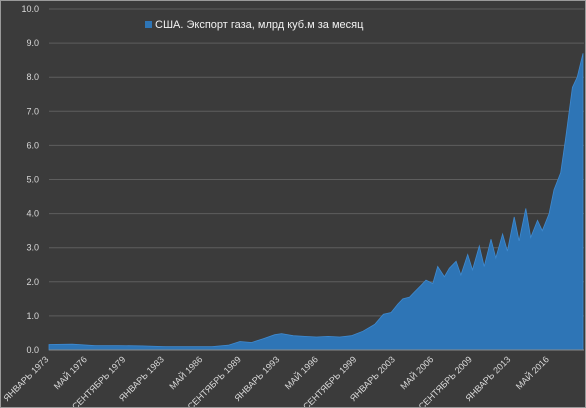 The image size is (586, 408). Describe the element at coordinates (70, 373) in the screenshot. I see `x-tick-label: МАЙ 1976` at that location.